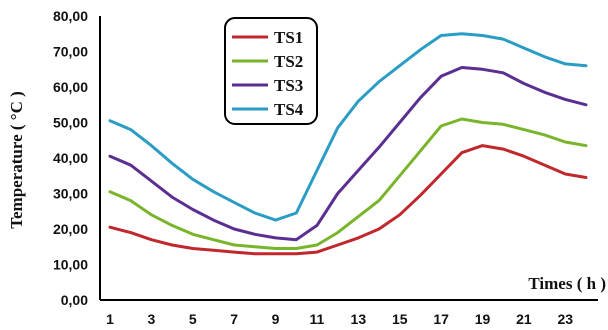  What do you see at coordinates (317, 319) in the screenshot?
I see `x-tick-label: 11` at bounding box center [317, 319].